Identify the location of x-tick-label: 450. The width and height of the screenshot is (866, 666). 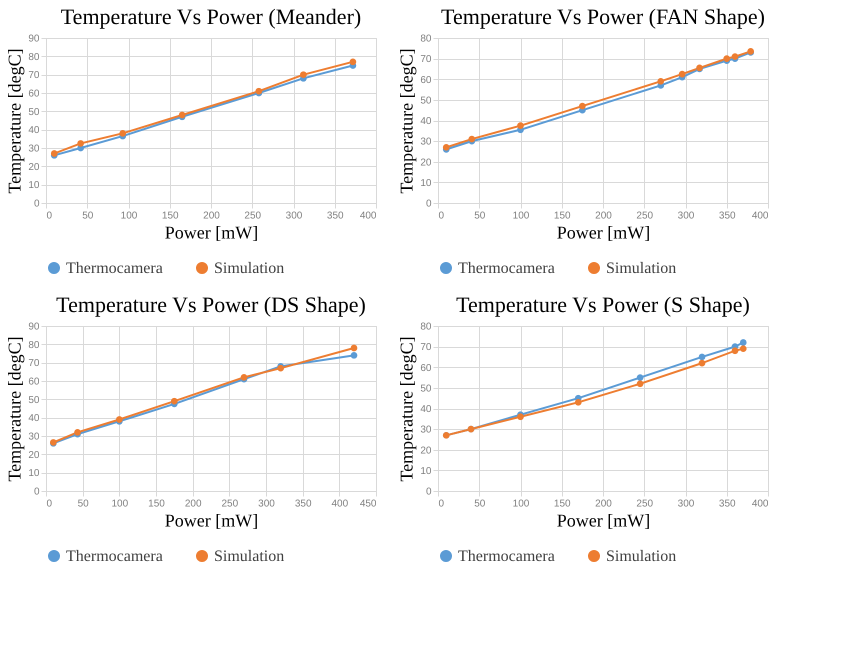
(368, 504).